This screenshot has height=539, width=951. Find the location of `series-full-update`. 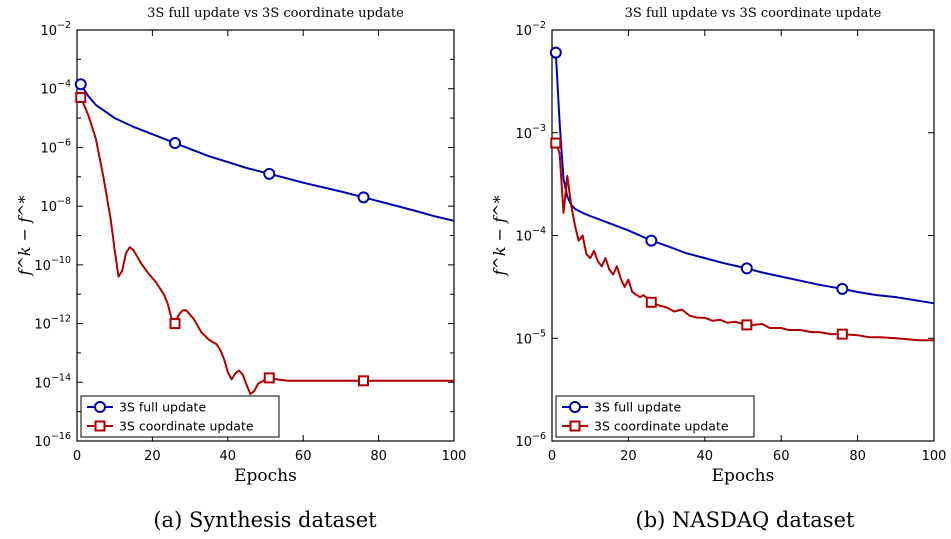

series-full-update is located at coordinates (264, 150).